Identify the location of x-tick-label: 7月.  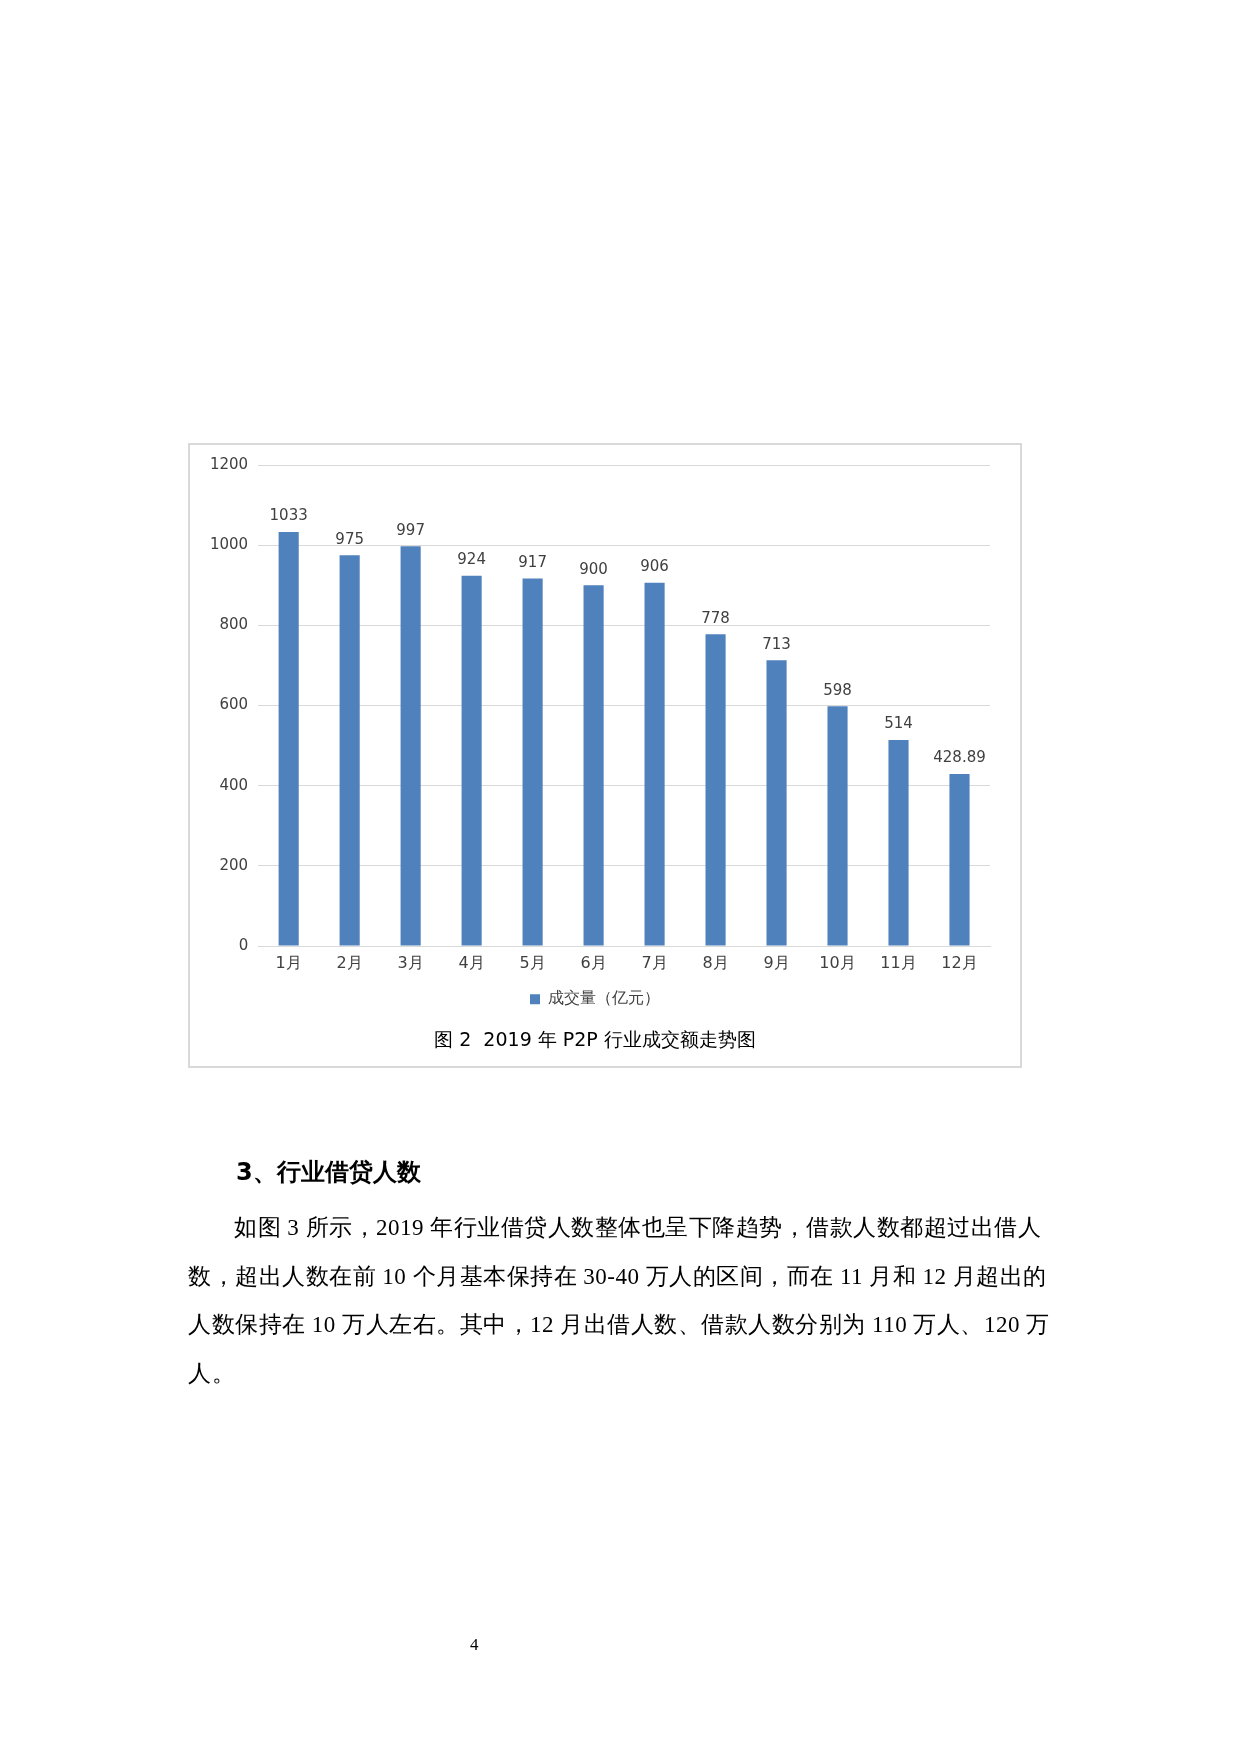
(654, 962).